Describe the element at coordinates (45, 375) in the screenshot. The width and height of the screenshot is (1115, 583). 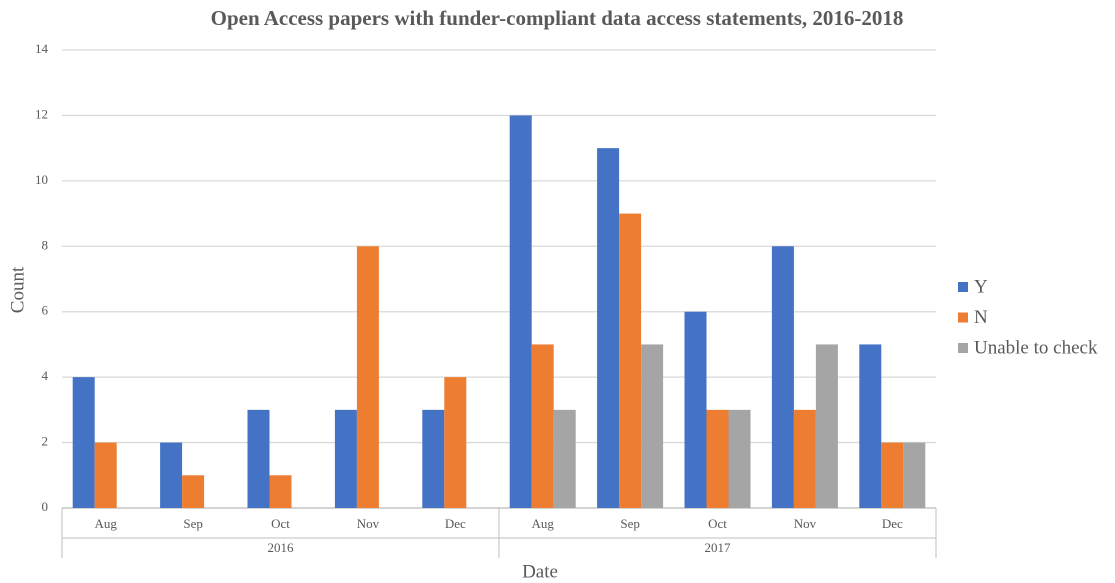
I see `y-tick-label: 4` at that location.